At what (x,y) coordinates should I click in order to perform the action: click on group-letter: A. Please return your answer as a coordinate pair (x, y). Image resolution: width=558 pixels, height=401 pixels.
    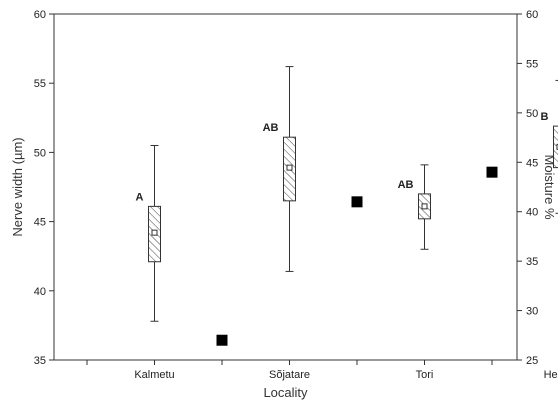
    Looking at the image, I should click on (140, 197).